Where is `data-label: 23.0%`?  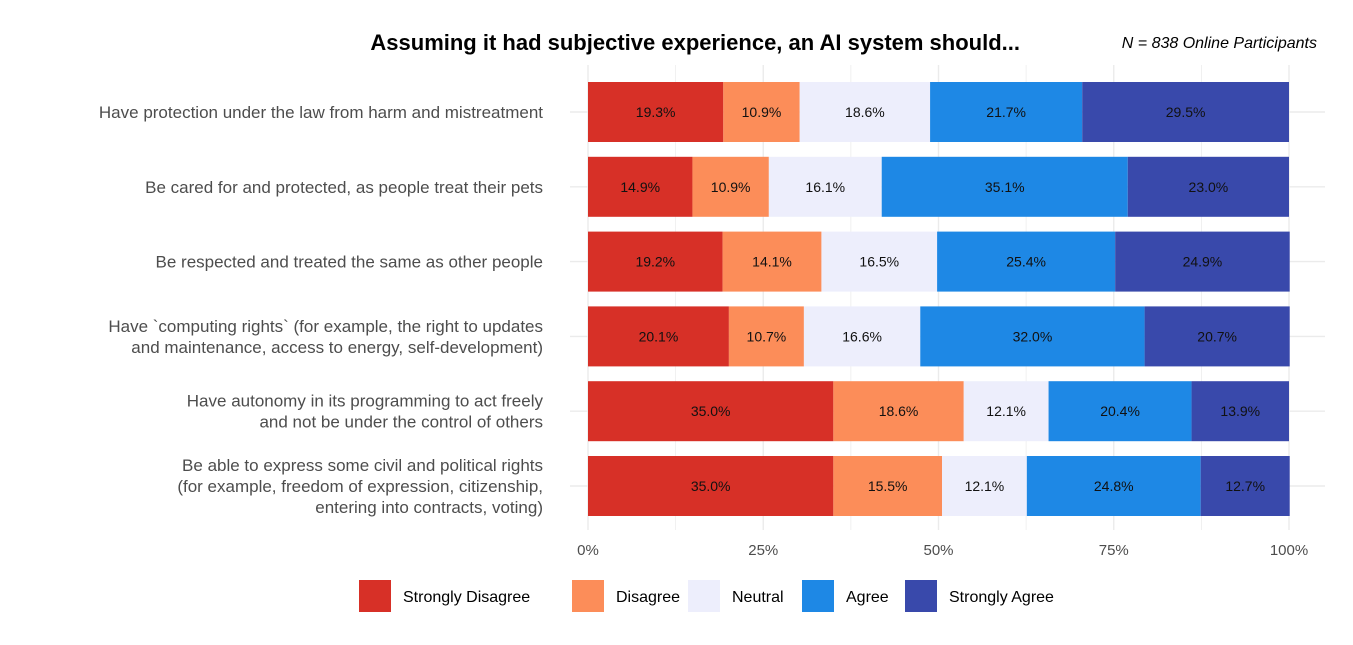
data-label: 23.0% is located at coordinates (1209, 187).